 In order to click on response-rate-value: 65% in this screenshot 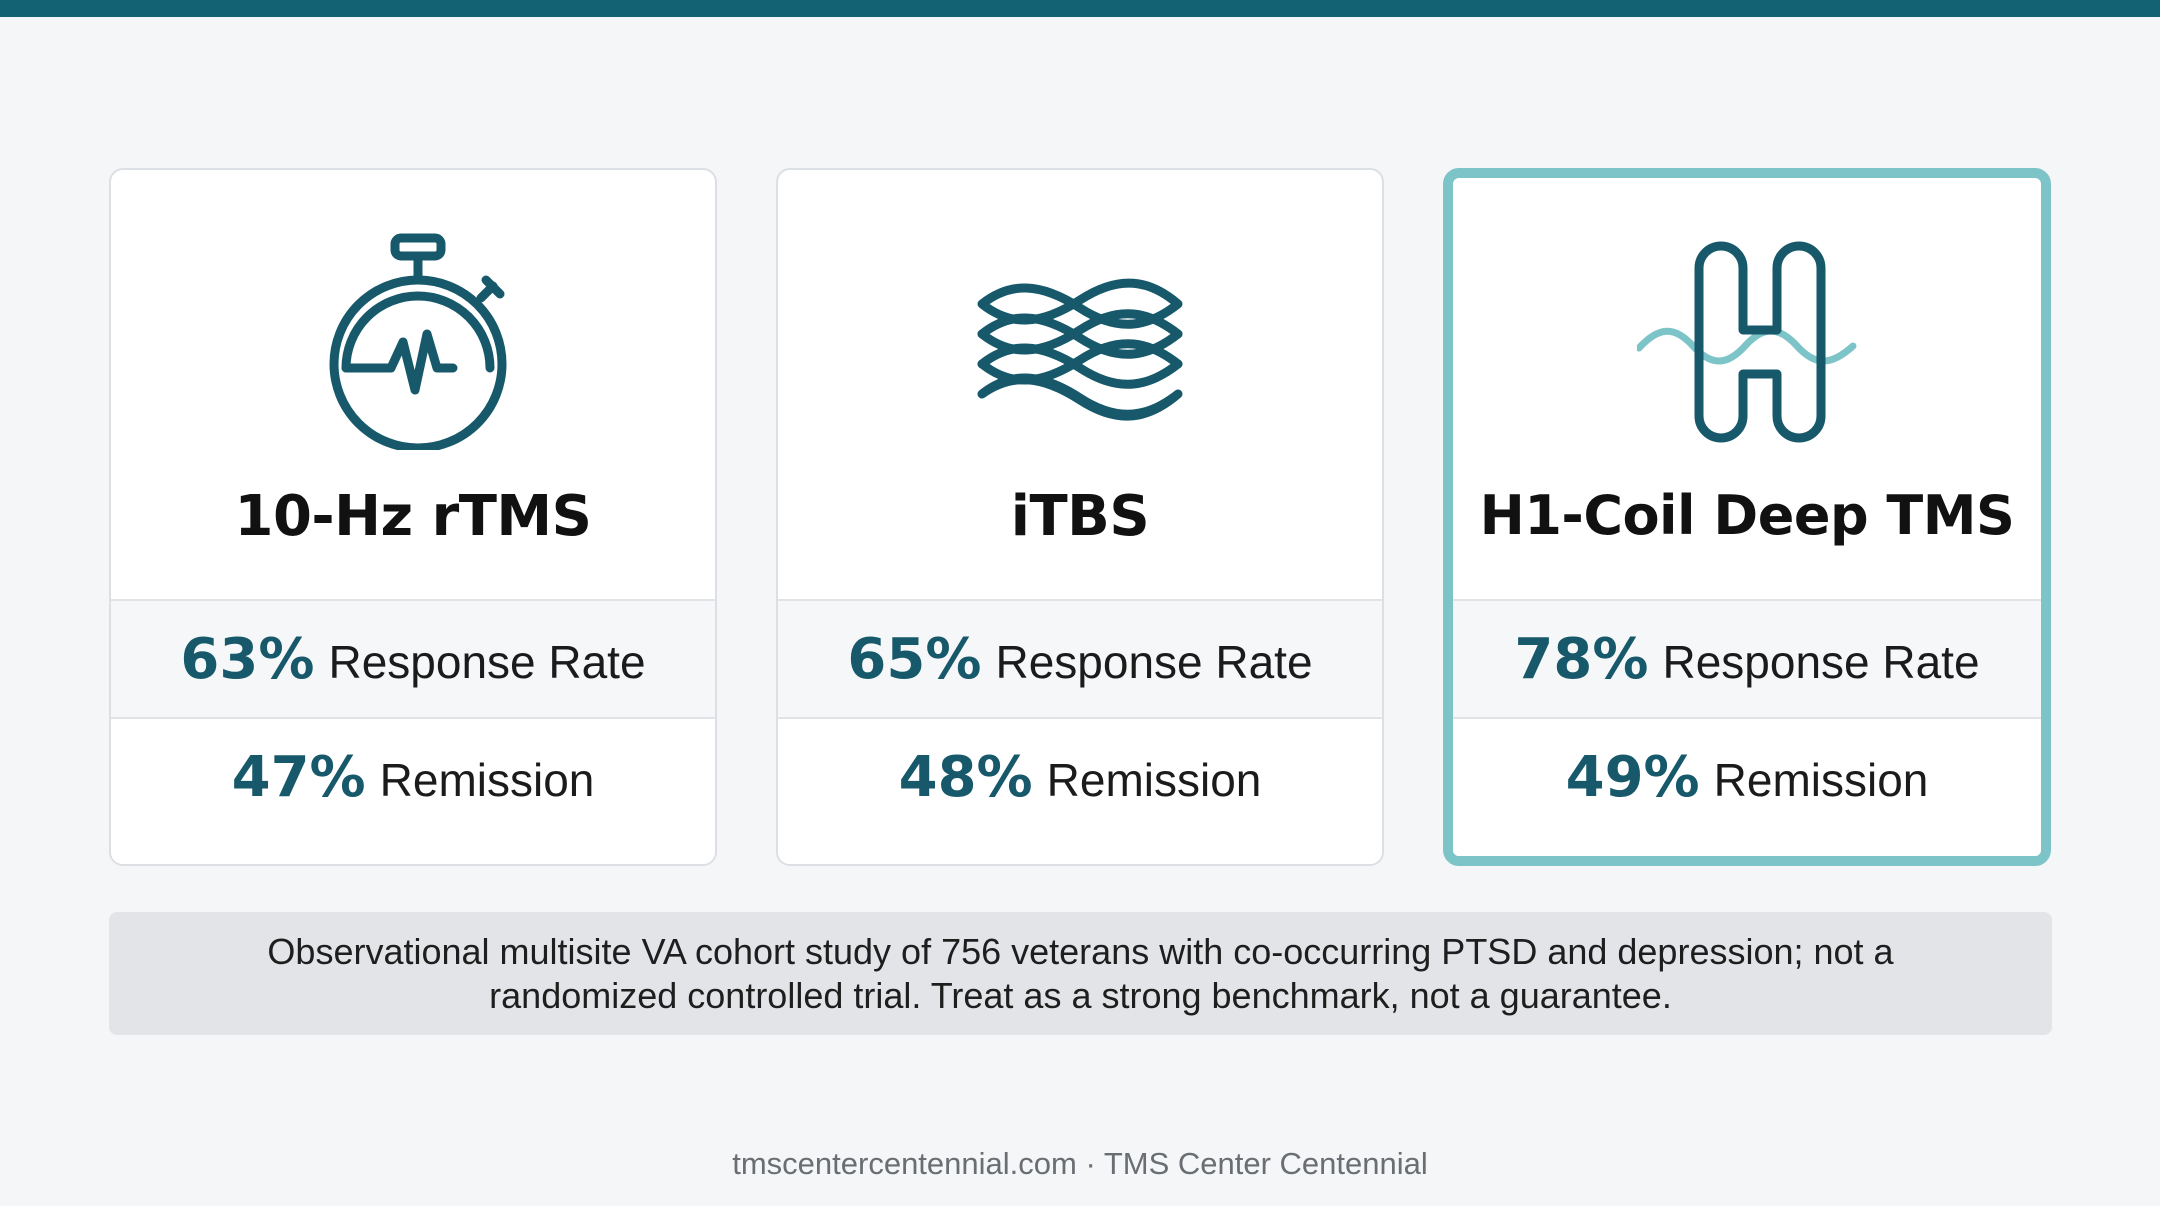, I will do `click(914, 659)`.